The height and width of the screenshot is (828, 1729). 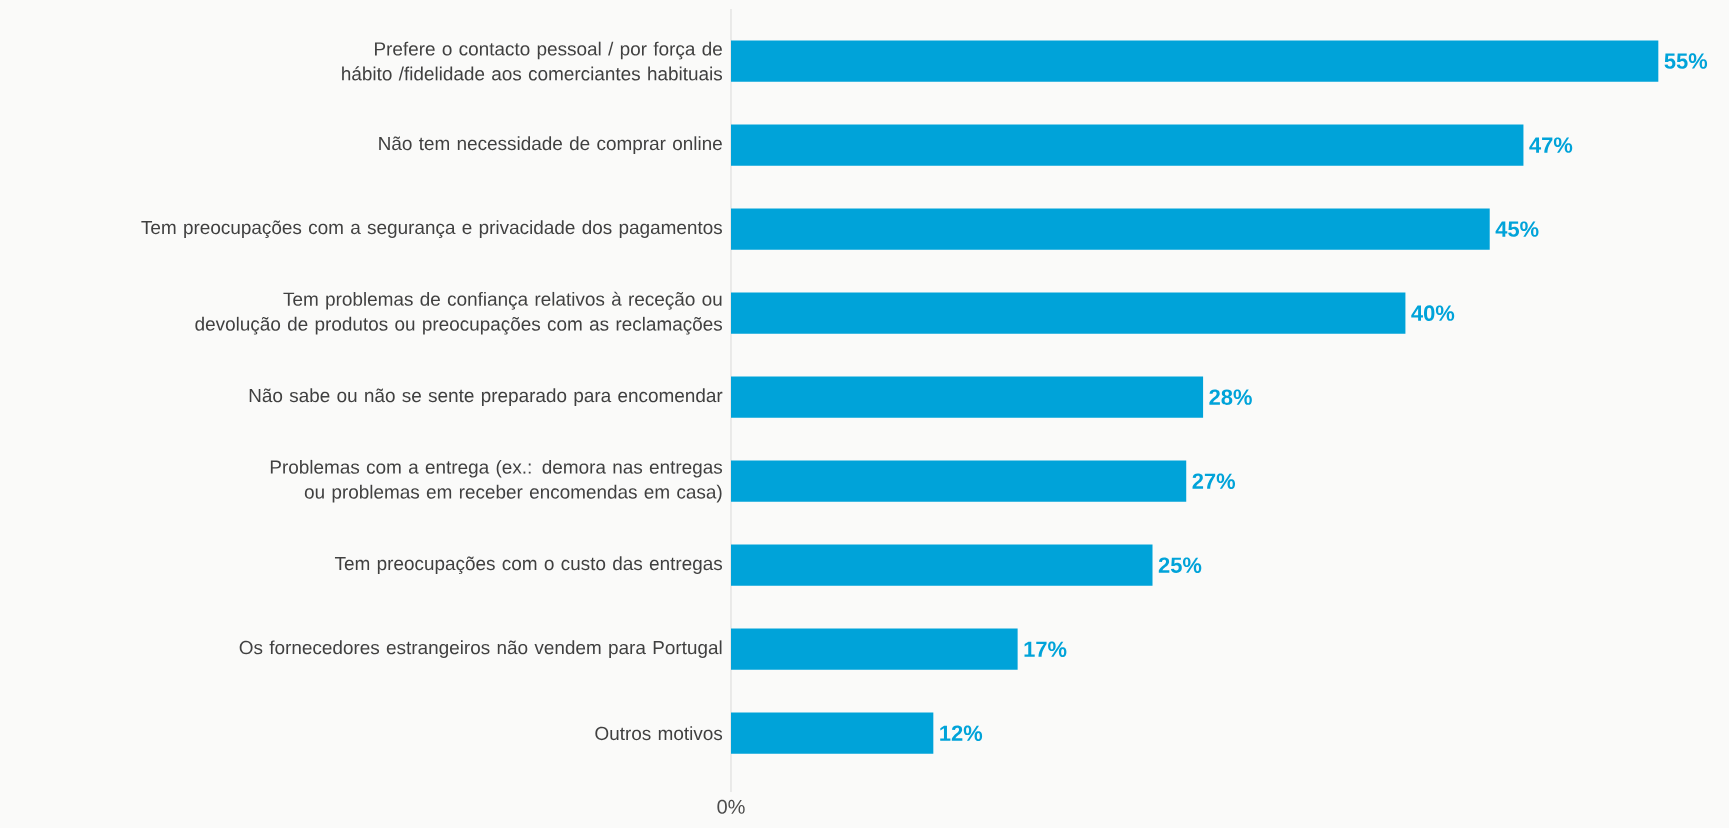 I want to click on y-tick-label: Tem preocupações com o custo das entregas, so click(x=528, y=565).